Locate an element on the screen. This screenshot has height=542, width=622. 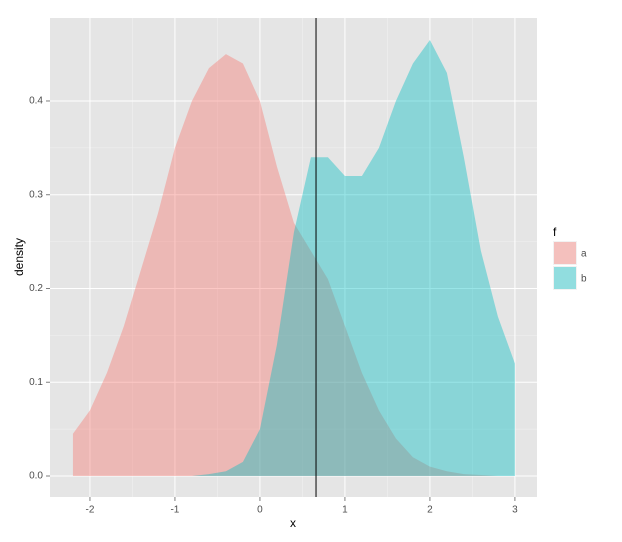
legend-label: a is located at coordinates (584, 254).